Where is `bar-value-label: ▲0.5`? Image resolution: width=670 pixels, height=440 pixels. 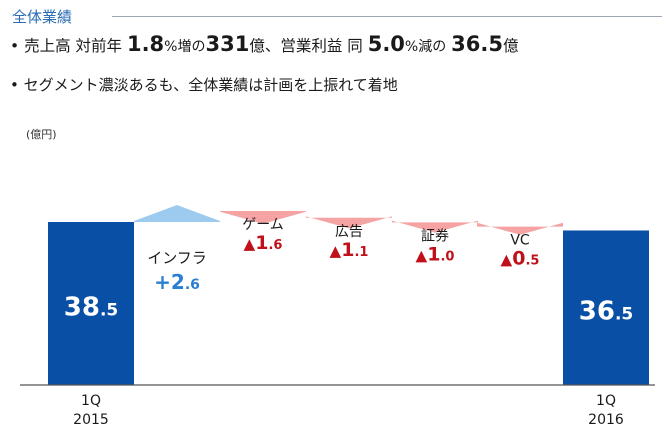 bar-value-label: ▲0.5 is located at coordinates (520, 259).